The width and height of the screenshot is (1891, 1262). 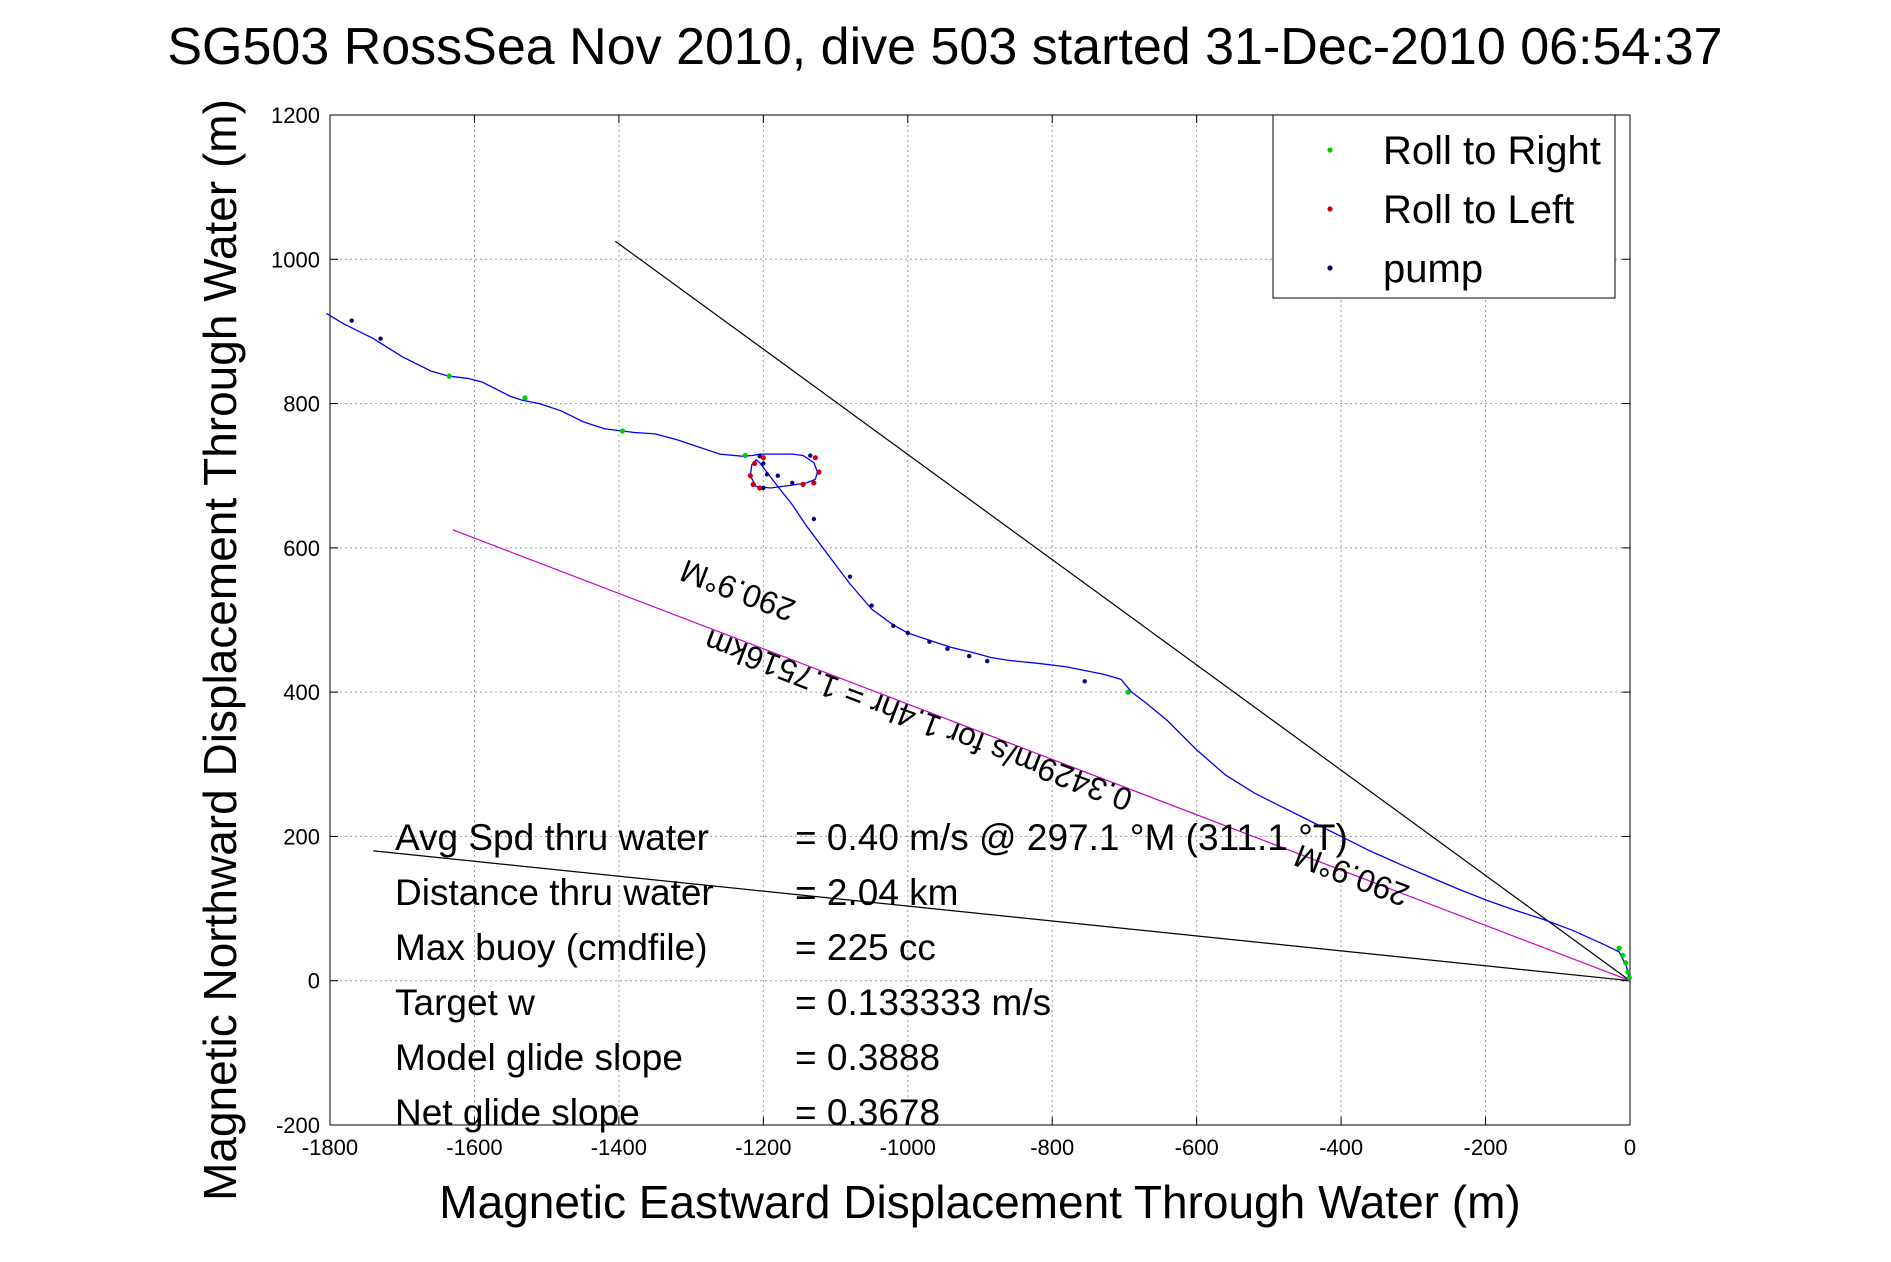 I want to click on x-tick-label: -1600, so click(x=474, y=1147).